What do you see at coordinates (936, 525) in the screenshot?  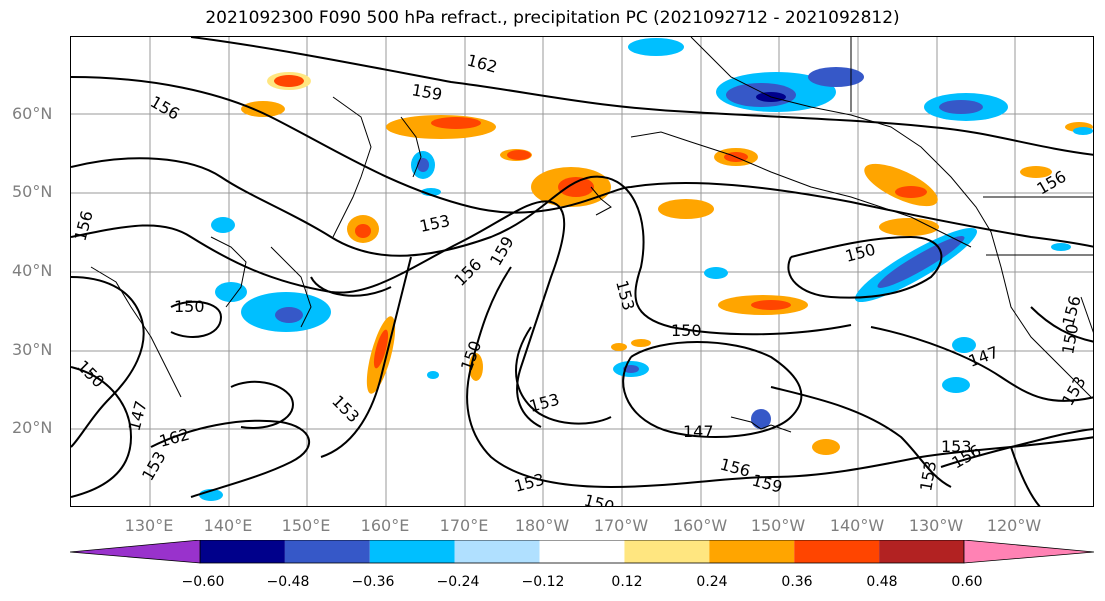 I see `lon-label-130w: 130°W` at bounding box center [936, 525].